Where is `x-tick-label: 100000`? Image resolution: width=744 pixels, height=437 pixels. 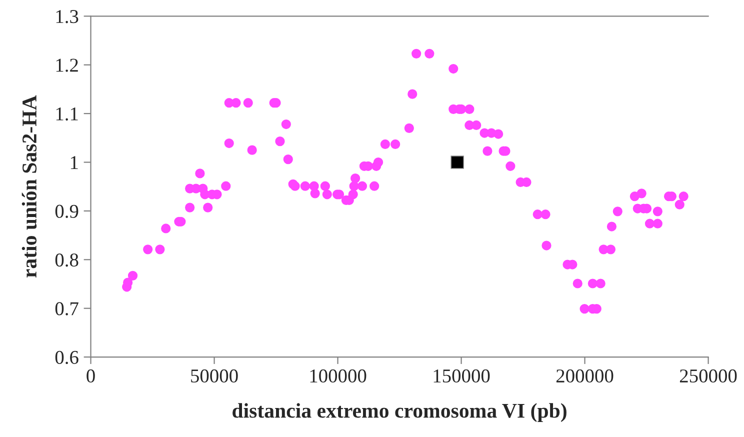 x-tick-label: 100000 is located at coordinates (338, 376).